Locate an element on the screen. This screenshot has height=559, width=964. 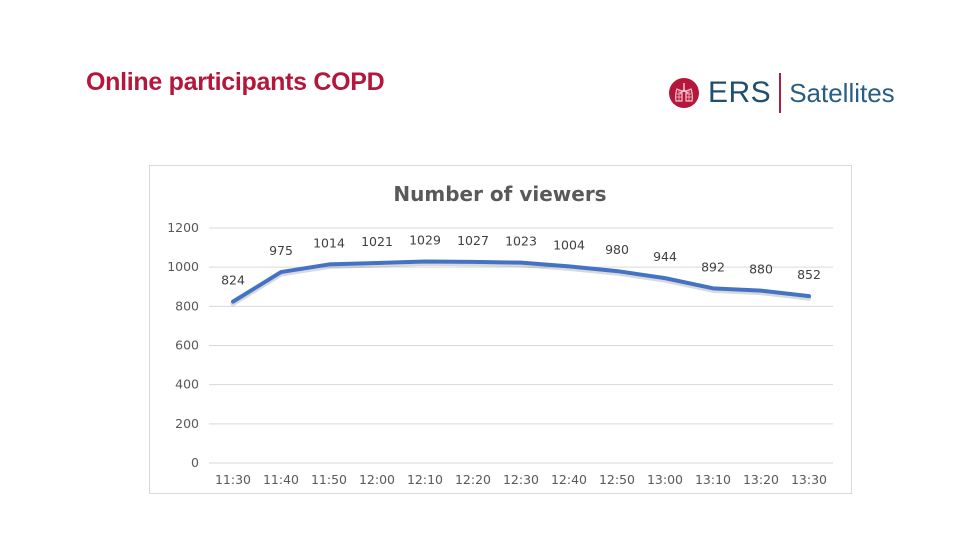
data-label: 880 is located at coordinates (761, 269).